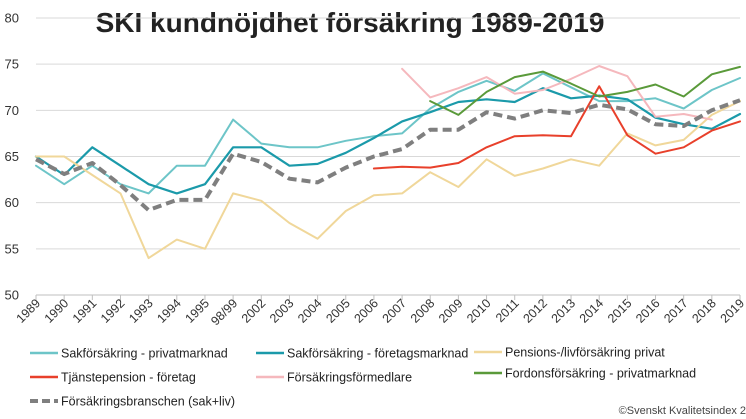  Describe the element at coordinates (57, 311) in the screenshot. I see `x-tick-label: 1990` at that location.